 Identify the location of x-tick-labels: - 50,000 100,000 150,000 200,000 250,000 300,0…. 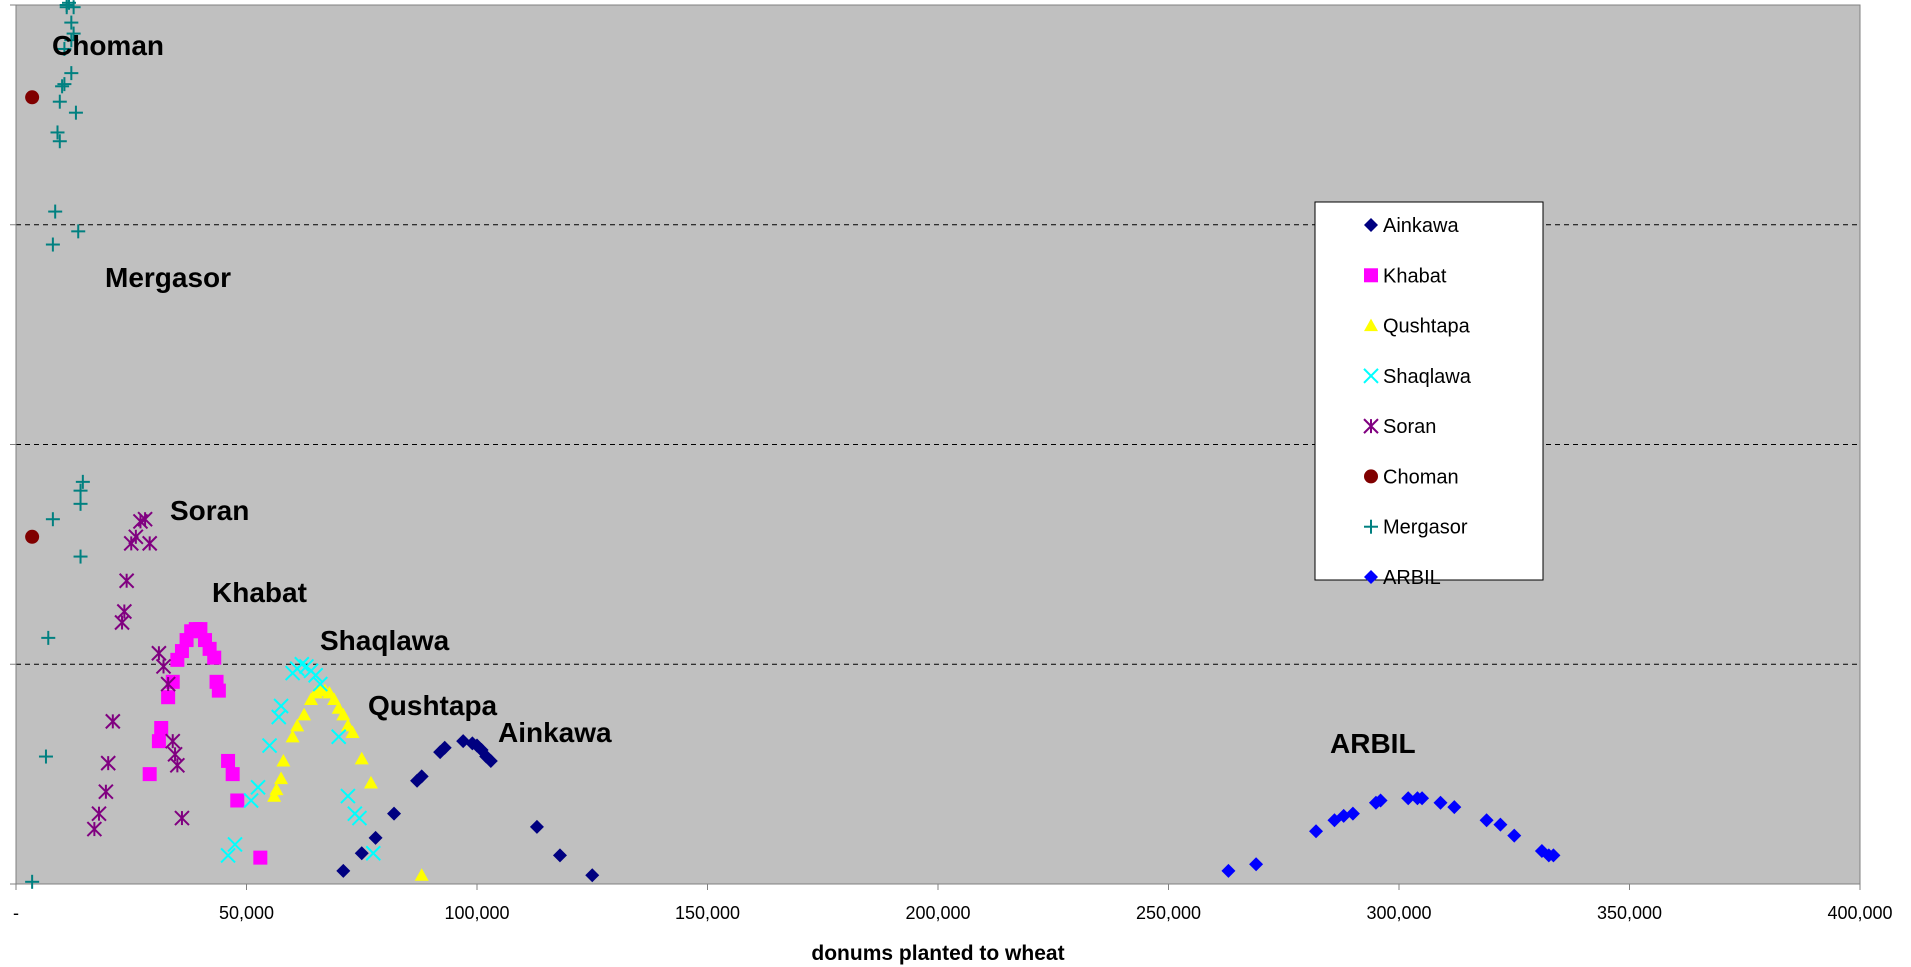
(953, 913).